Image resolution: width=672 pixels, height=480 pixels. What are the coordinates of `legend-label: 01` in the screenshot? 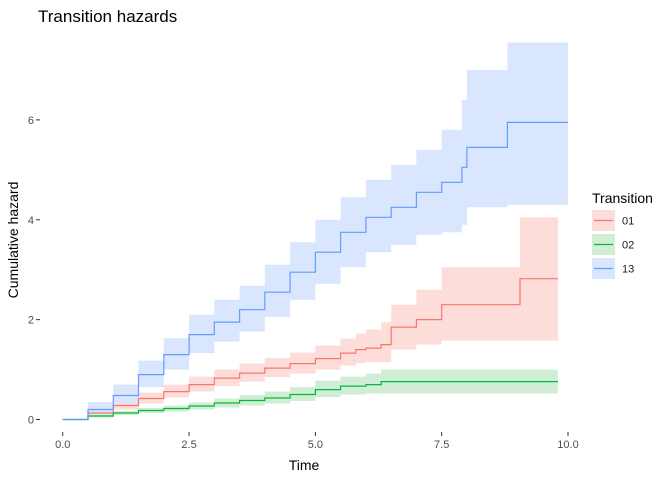 It's located at (628, 222).